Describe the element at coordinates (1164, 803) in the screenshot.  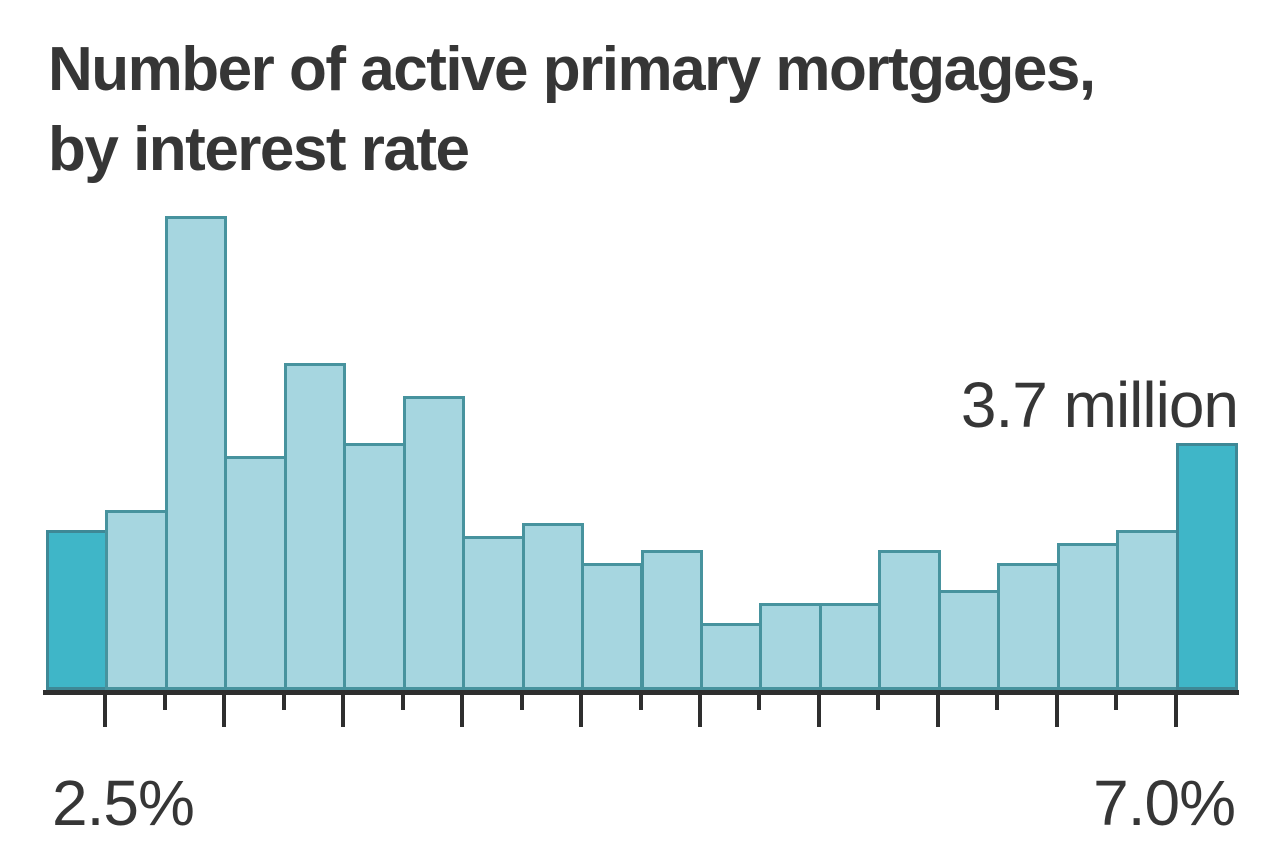
I see `x-axis-label-max: 7.0%` at that location.